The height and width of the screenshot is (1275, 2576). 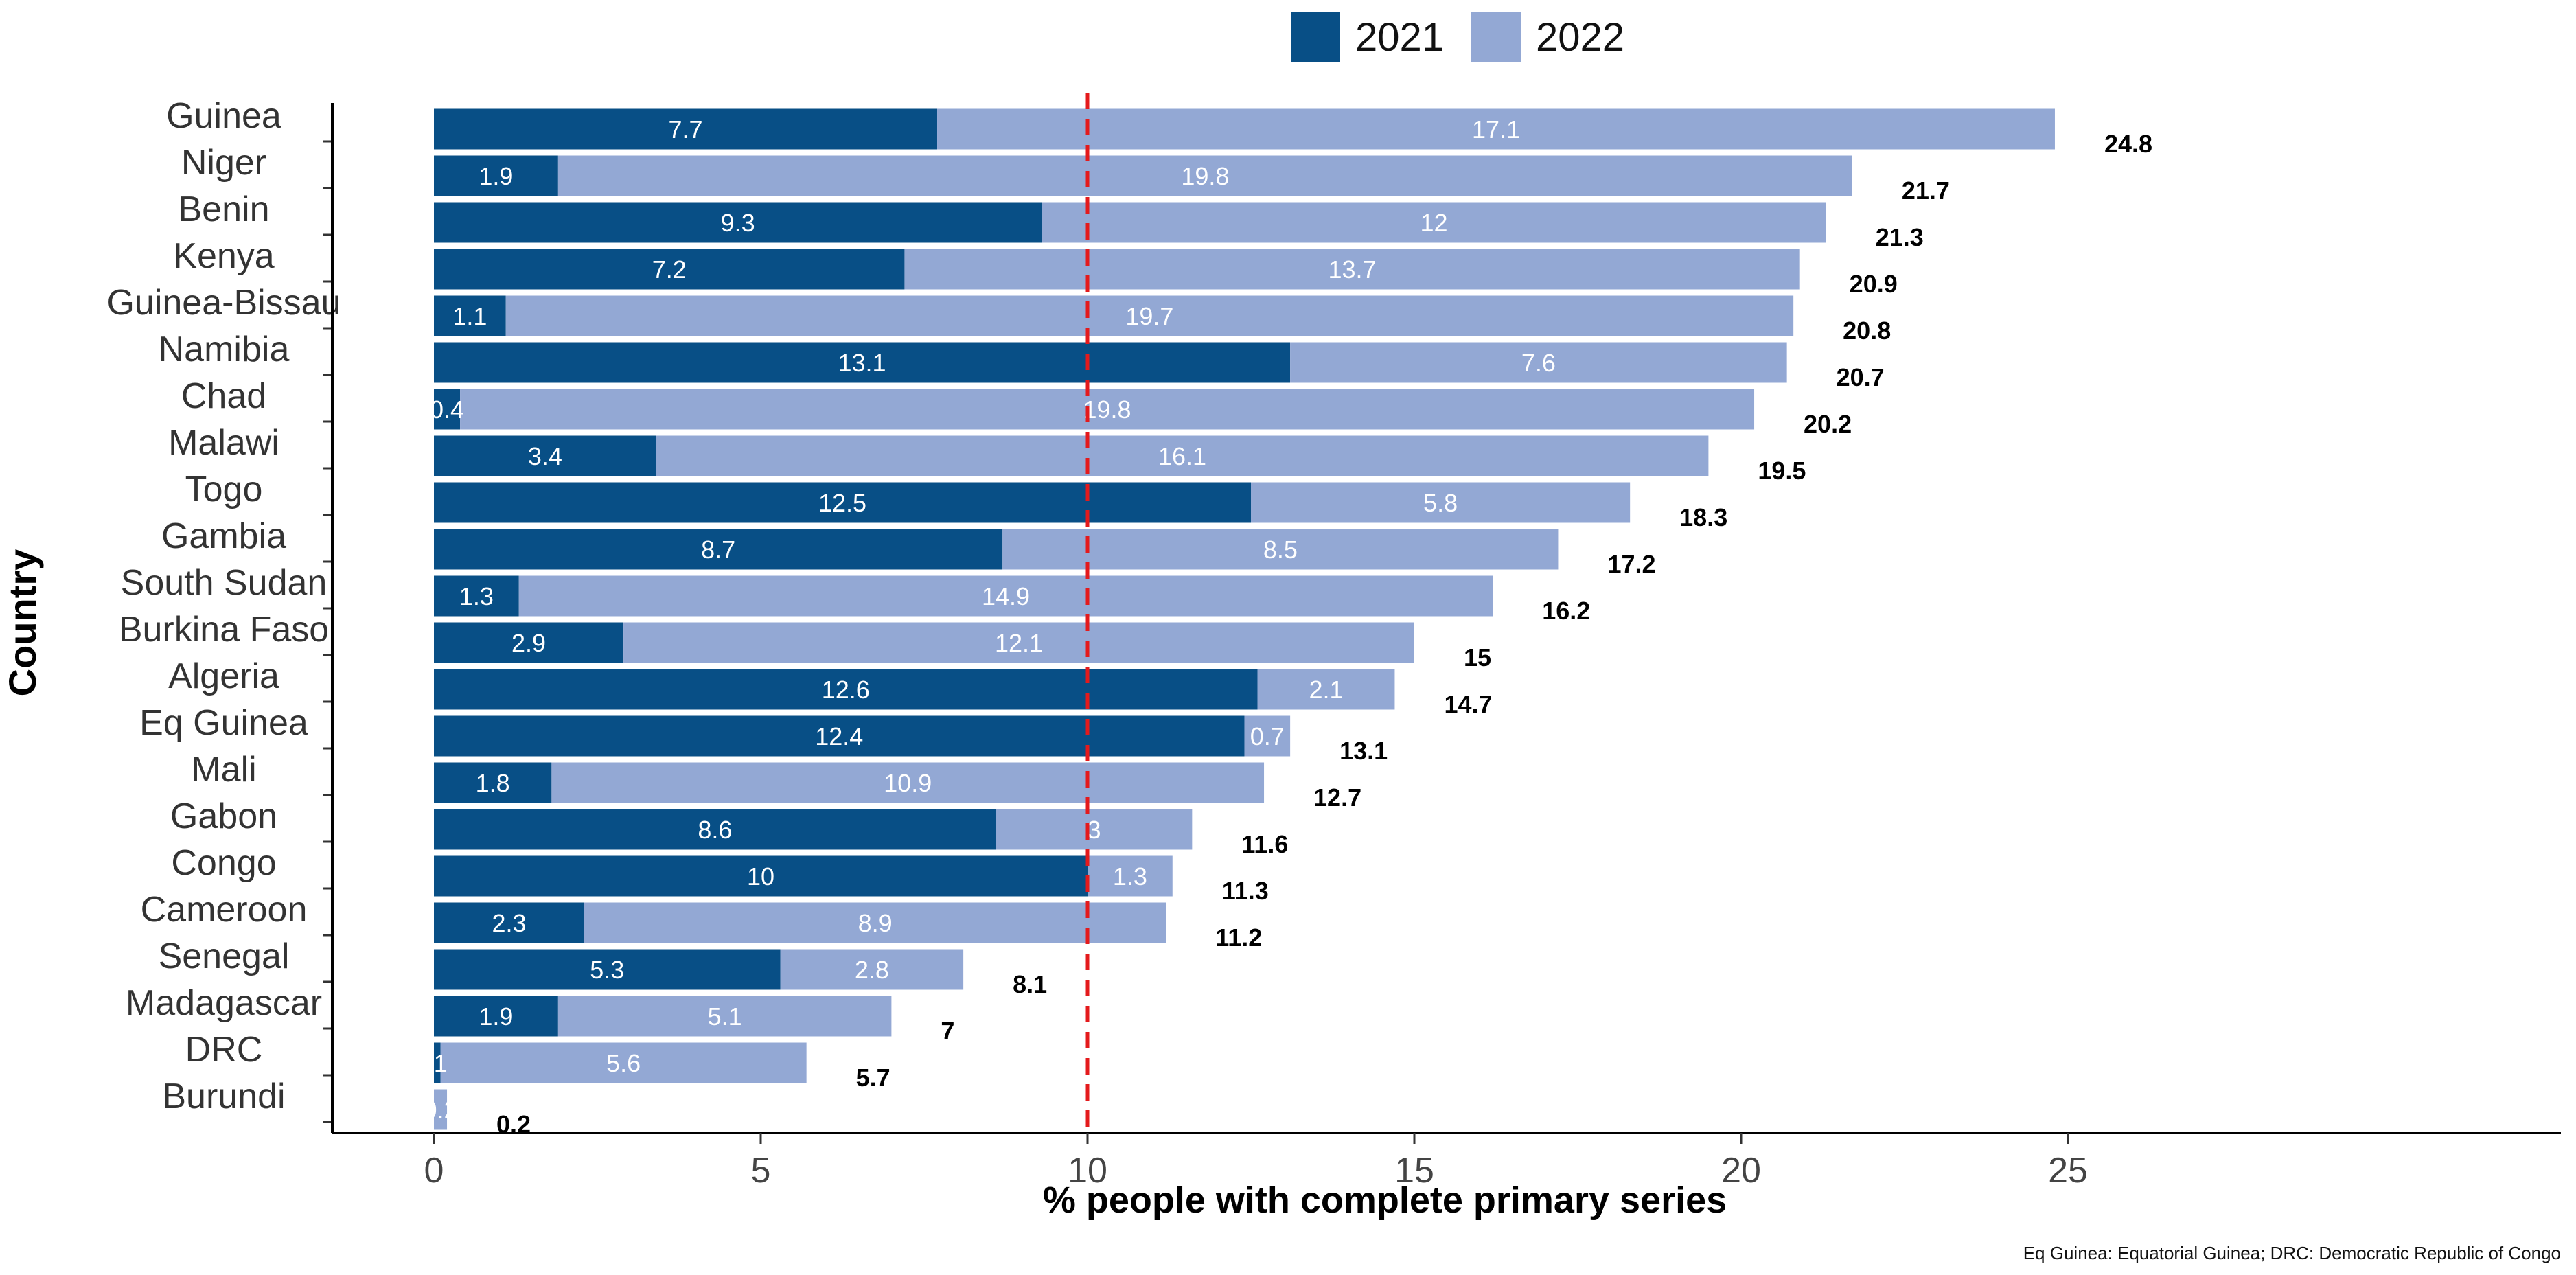 What do you see at coordinates (1782, 471) in the screenshot?
I see `total-label-malawi: 19.5` at bounding box center [1782, 471].